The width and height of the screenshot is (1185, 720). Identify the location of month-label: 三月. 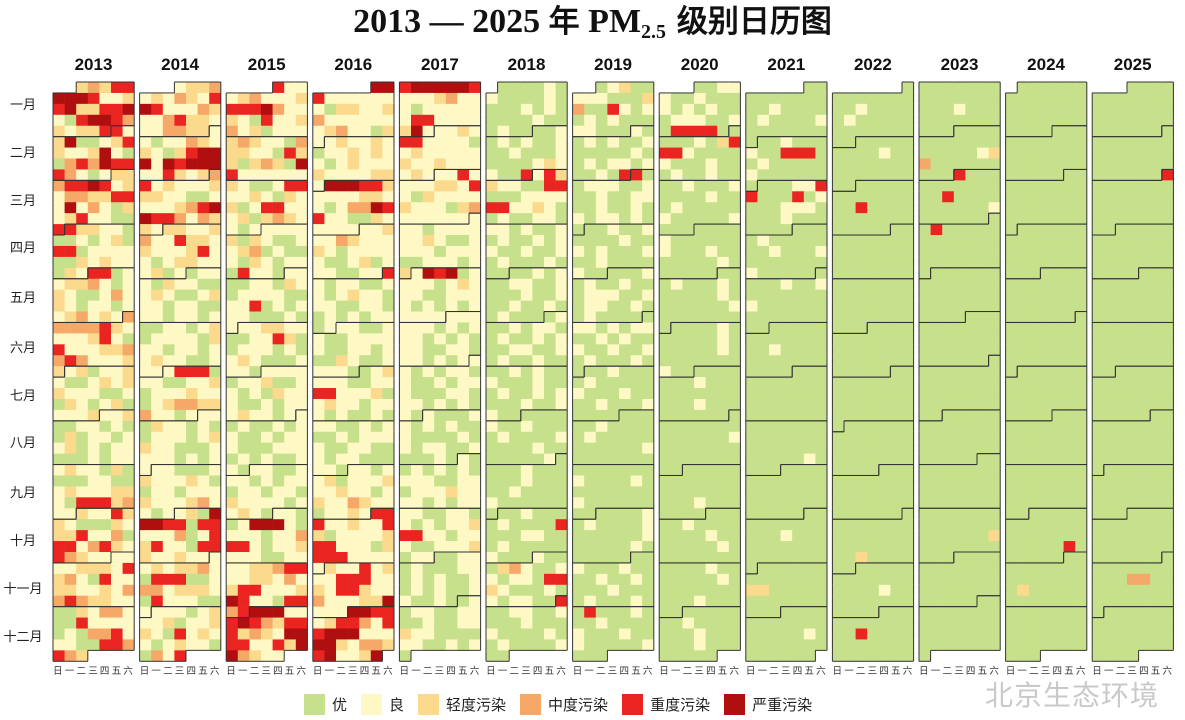
(22, 201).